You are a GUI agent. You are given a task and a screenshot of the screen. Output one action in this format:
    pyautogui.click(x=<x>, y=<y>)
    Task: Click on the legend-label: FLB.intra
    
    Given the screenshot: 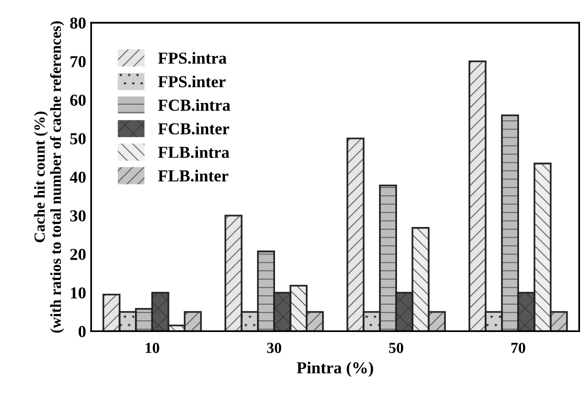 What is the action you would take?
    pyautogui.click(x=194, y=152)
    